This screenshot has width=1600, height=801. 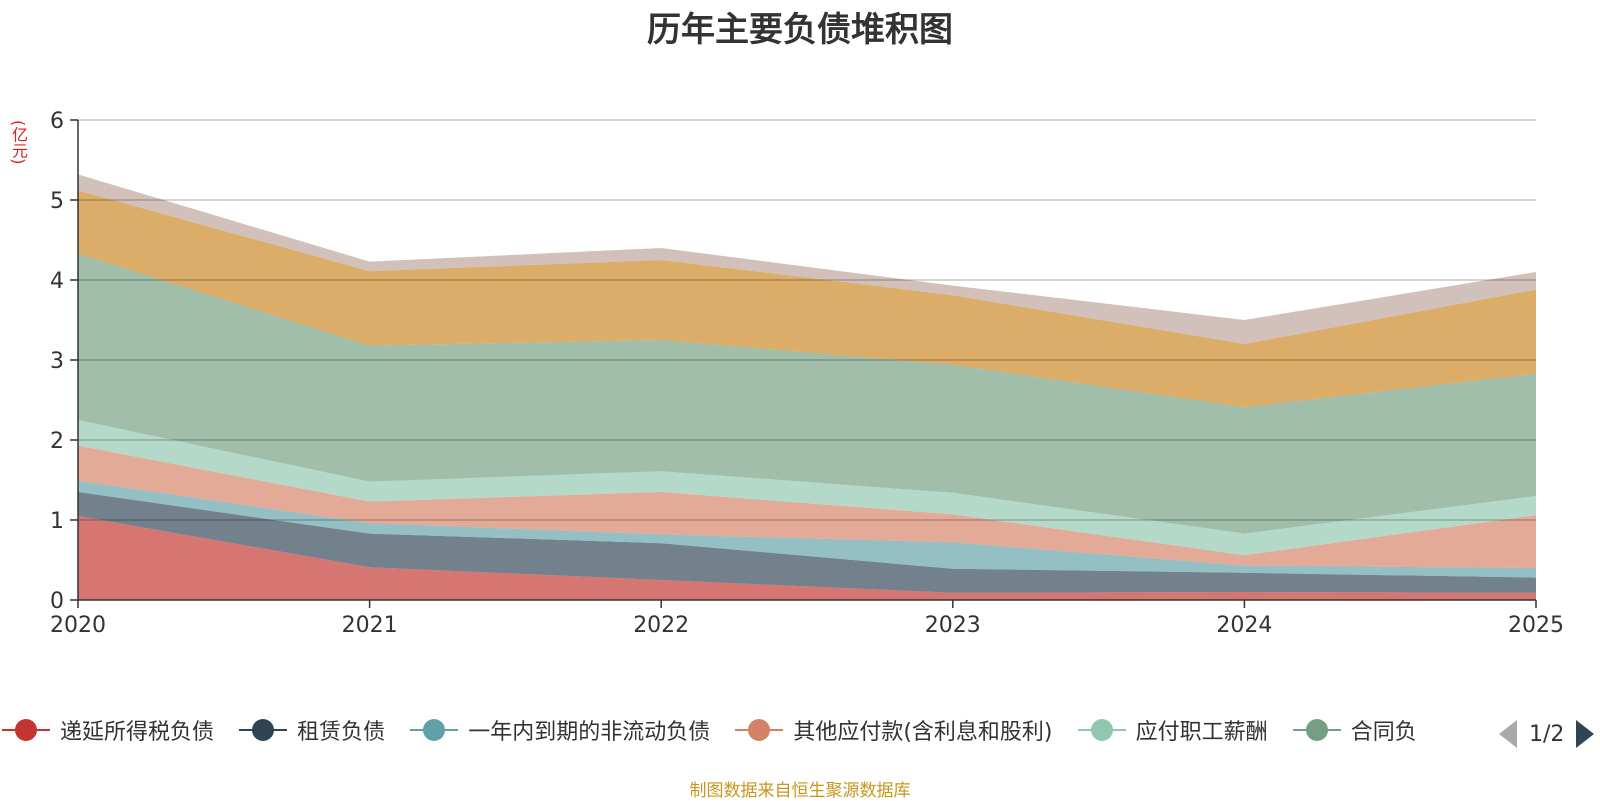 I want to click on legend-item-3: 其他应付款(含利息和股利), so click(x=893, y=730).